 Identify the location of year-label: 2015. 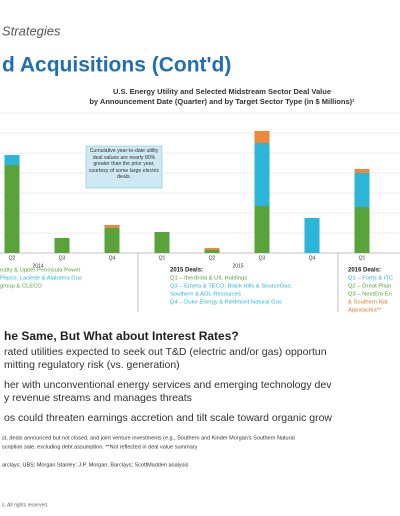
(237, 266).